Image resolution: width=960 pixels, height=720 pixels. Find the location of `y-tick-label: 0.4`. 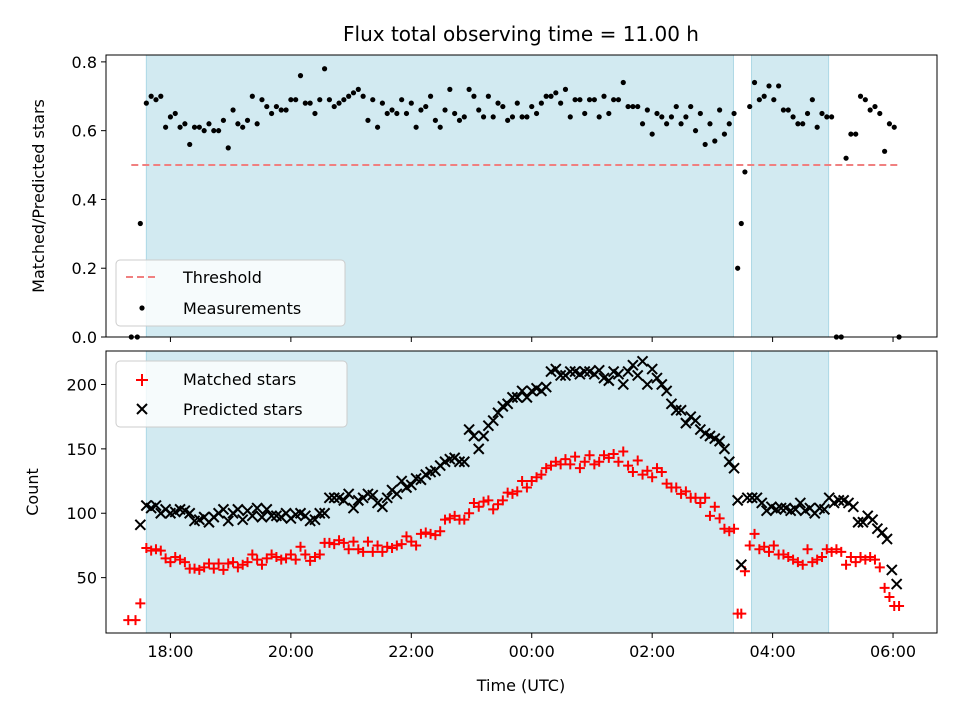

y-tick-label: 0.4 is located at coordinates (84, 199).